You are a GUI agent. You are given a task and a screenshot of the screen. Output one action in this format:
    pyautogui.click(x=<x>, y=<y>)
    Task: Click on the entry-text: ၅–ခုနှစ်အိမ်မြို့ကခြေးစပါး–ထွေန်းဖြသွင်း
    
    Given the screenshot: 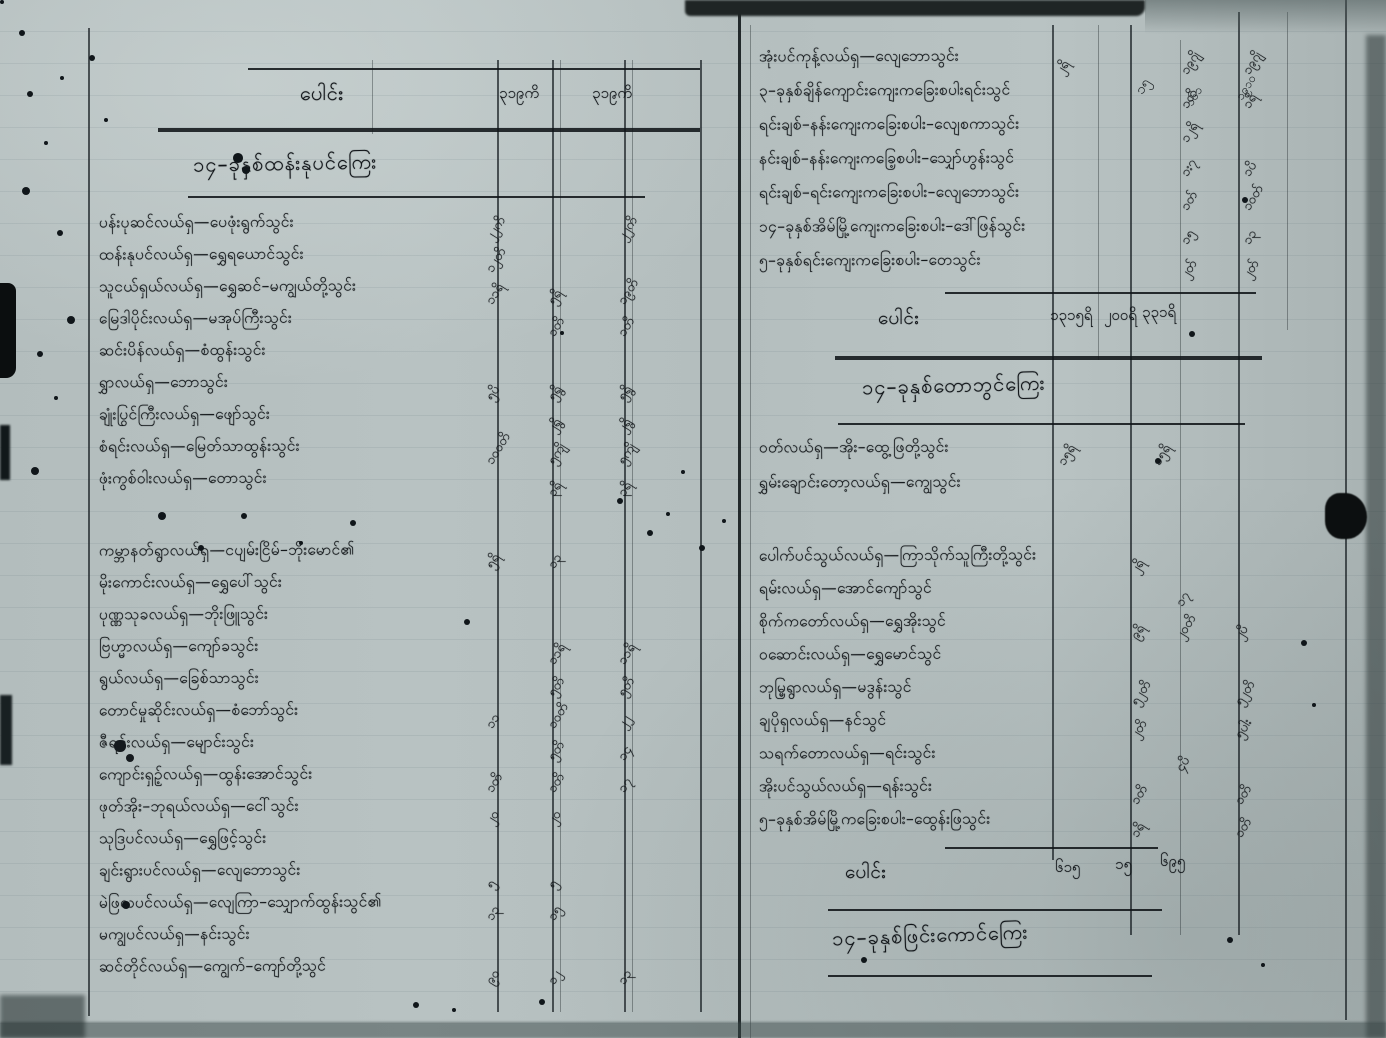 What is the action you would take?
    pyautogui.click(x=874, y=819)
    